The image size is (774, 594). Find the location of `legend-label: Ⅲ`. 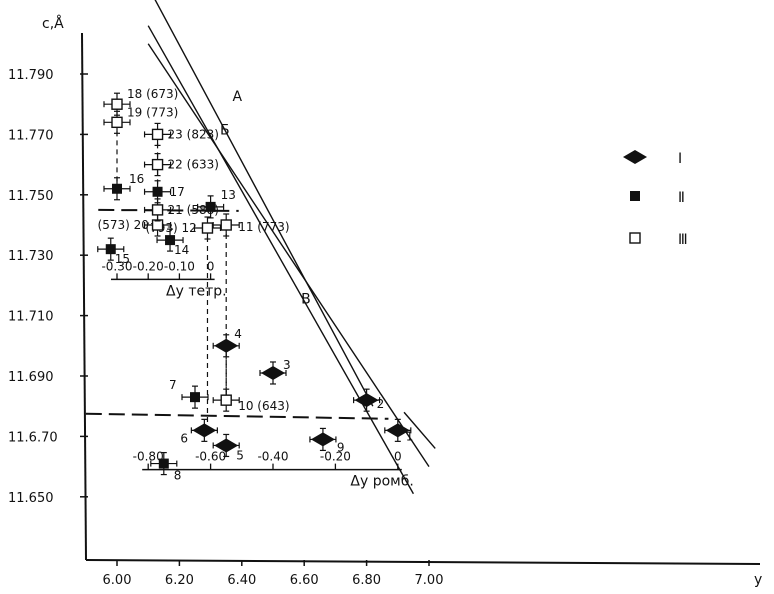

legend-label: Ⅲ is located at coordinates (683, 240).